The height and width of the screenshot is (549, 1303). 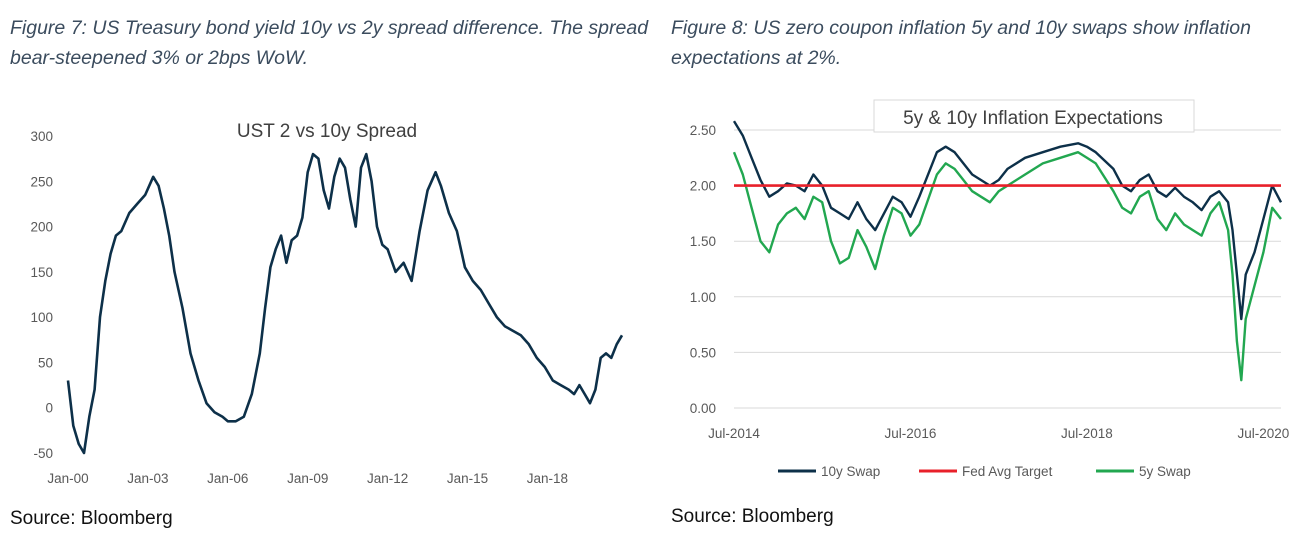 What do you see at coordinates (387, 478) in the screenshot?
I see `spread-x-tick-label: Jan-12` at bounding box center [387, 478].